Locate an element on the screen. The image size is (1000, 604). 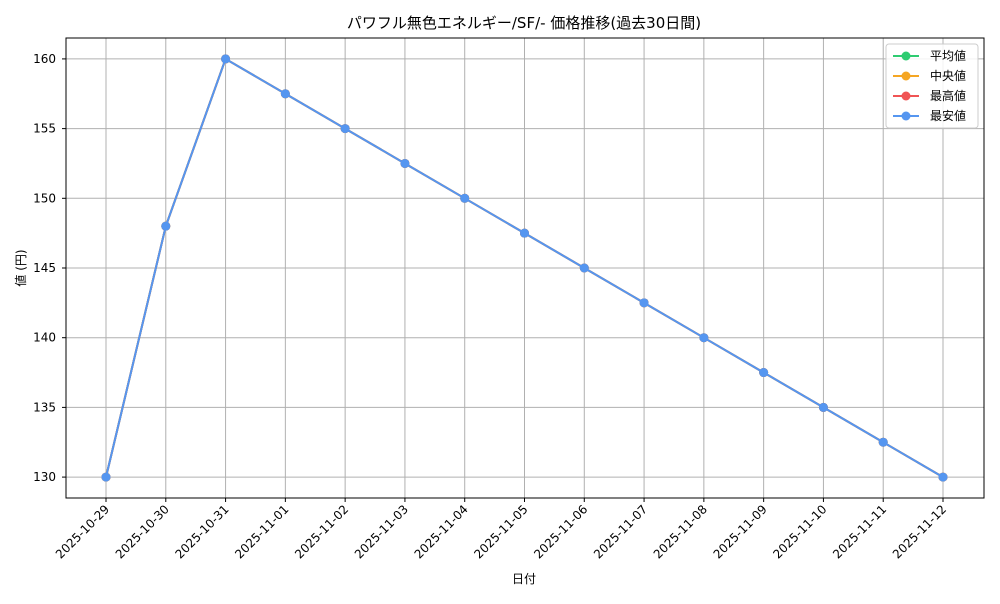
y-tick-label: 140 is located at coordinates (44, 338).